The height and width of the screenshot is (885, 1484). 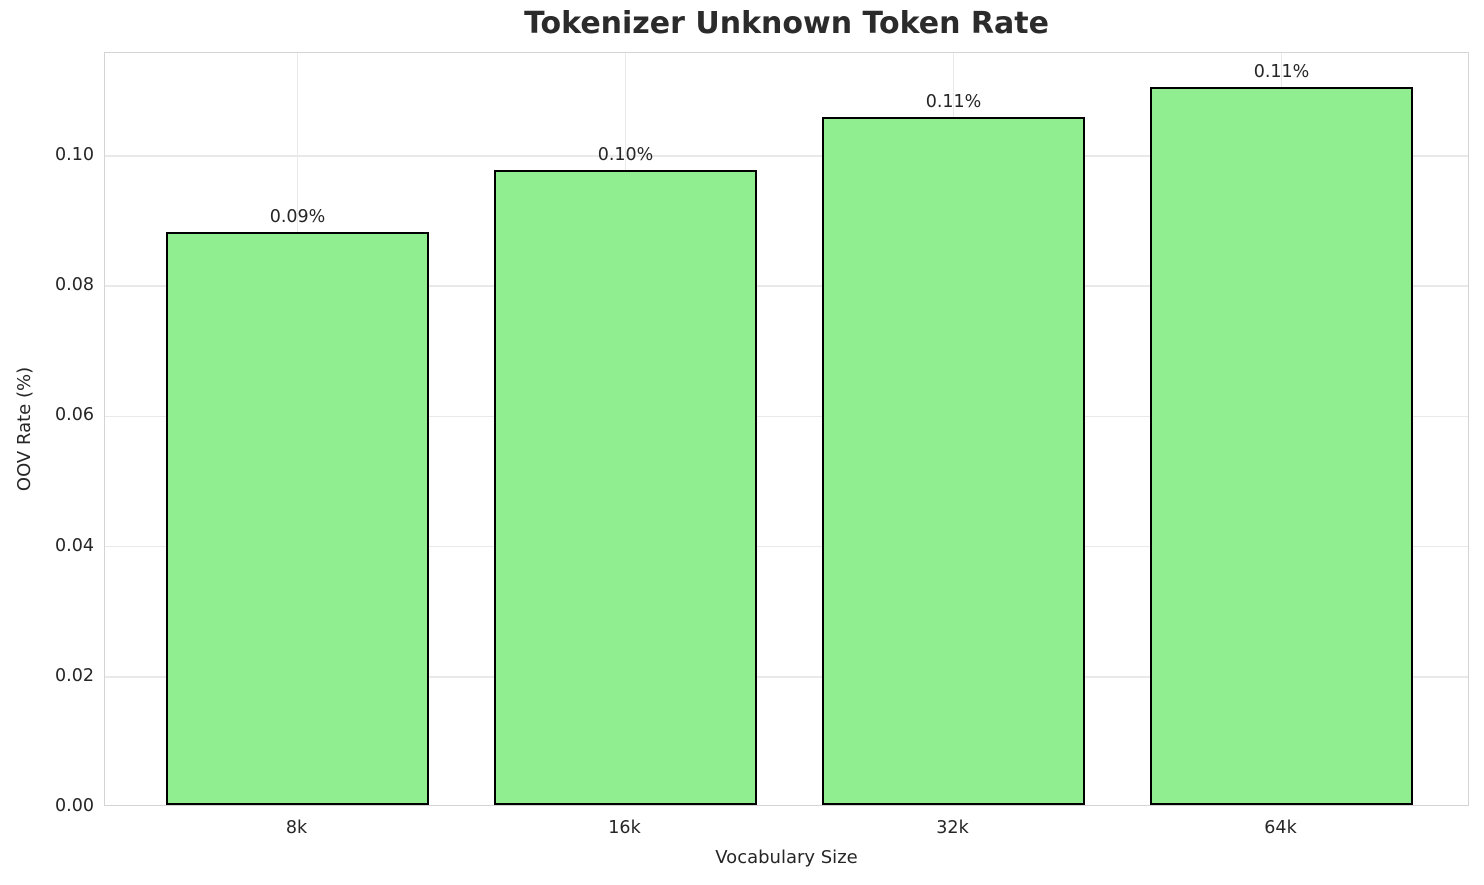 What do you see at coordinates (1280, 828) in the screenshot?
I see `x-tick-label: 64k` at bounding box center [1280, 828].